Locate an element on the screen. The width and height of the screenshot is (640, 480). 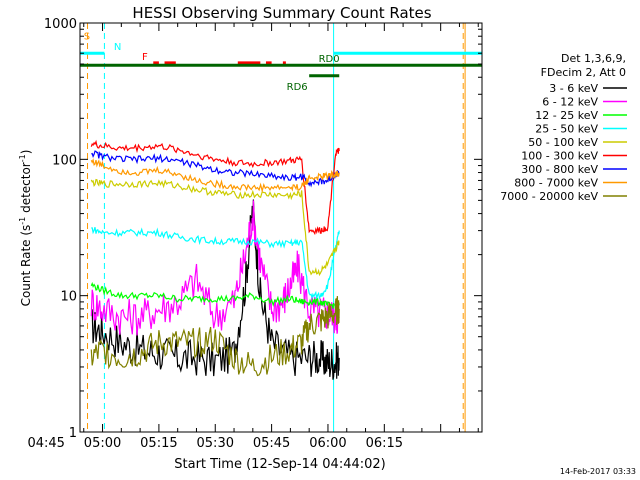
y-axis-label: Count Rate (s-1 detector-1) is located at coordinates (25, 228).